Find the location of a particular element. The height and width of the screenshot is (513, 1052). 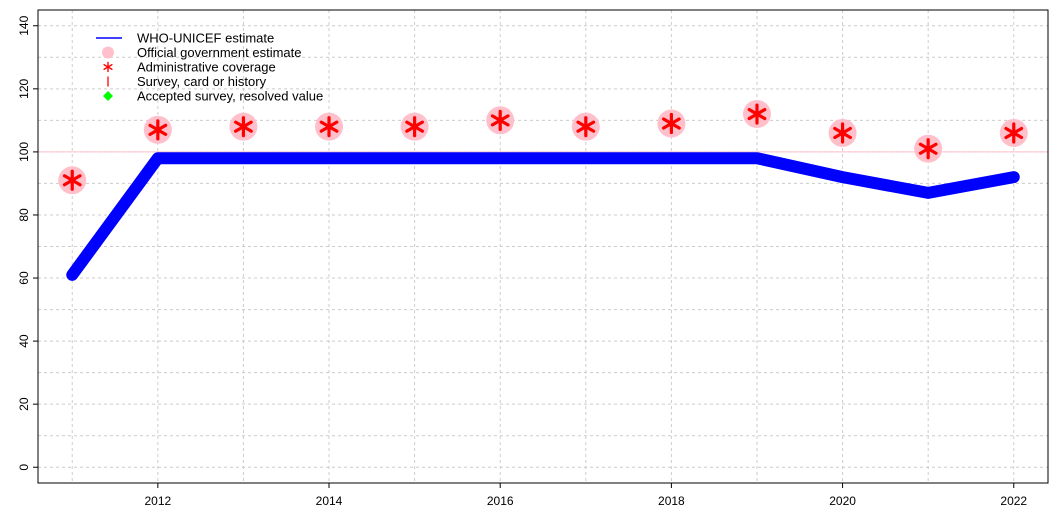

x-tick-label: 2022 is located at coordinates (1013, 501).